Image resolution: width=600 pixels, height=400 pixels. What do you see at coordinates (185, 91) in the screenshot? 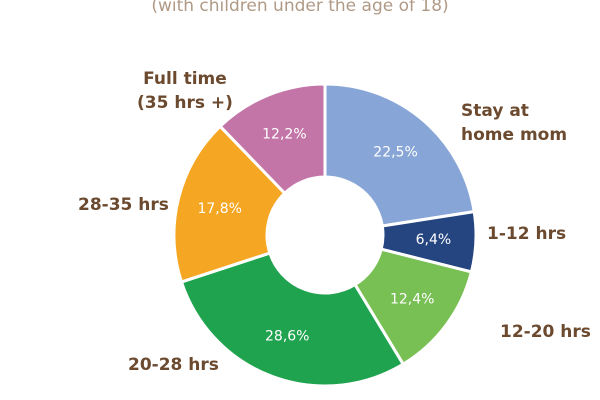
I see `label-full-time: Full time (35 hrs +)` at bounding box center [185, 91].